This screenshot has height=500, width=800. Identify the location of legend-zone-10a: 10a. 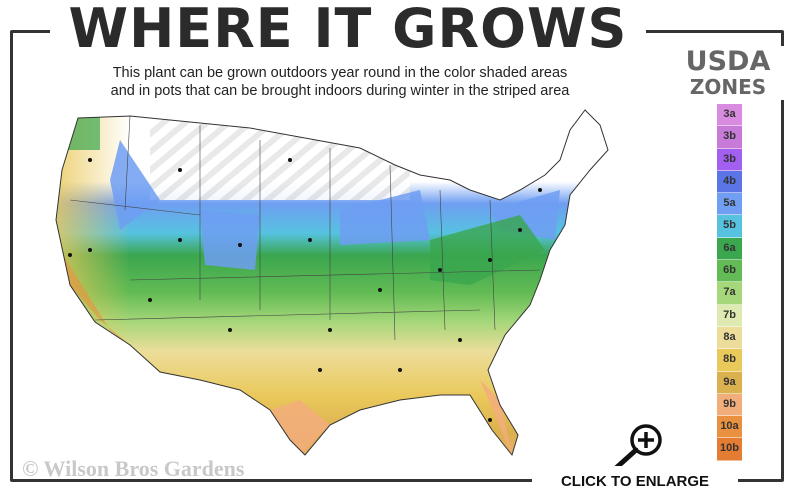
(729, 427).